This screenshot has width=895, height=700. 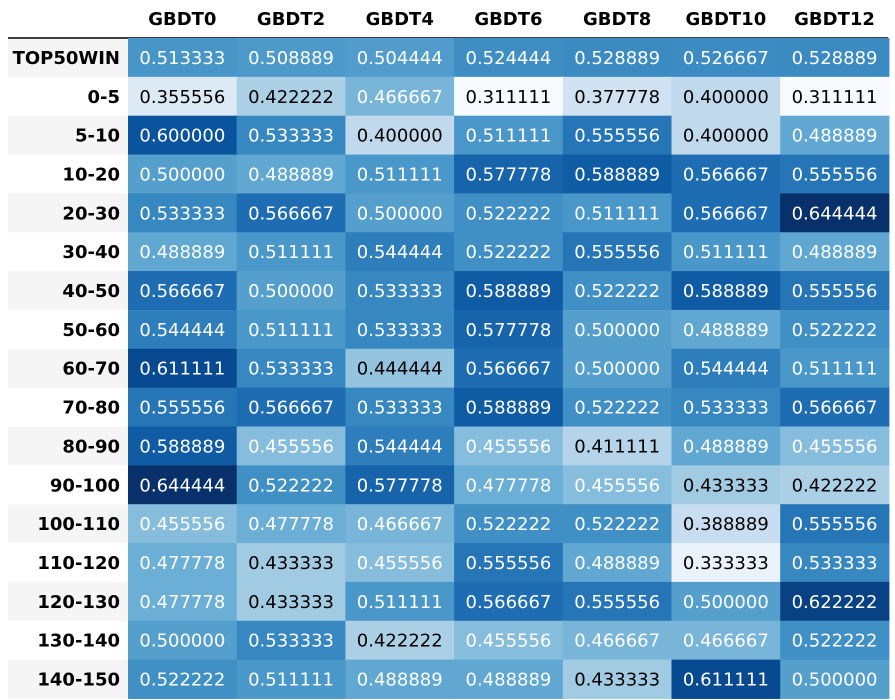 I want to click on cell-value-label: 0.377778, so click(x=617, y=97).